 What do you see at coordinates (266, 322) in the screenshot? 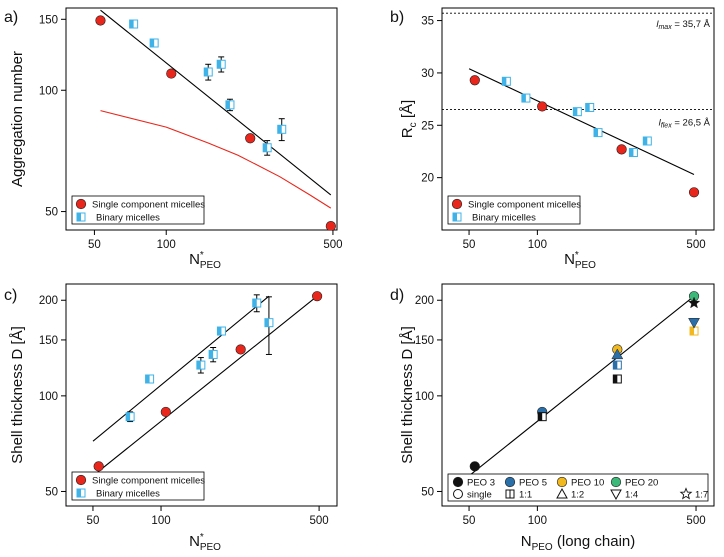
I see `panel-c-point-1-6-fill` at bounding box center [266, 322].